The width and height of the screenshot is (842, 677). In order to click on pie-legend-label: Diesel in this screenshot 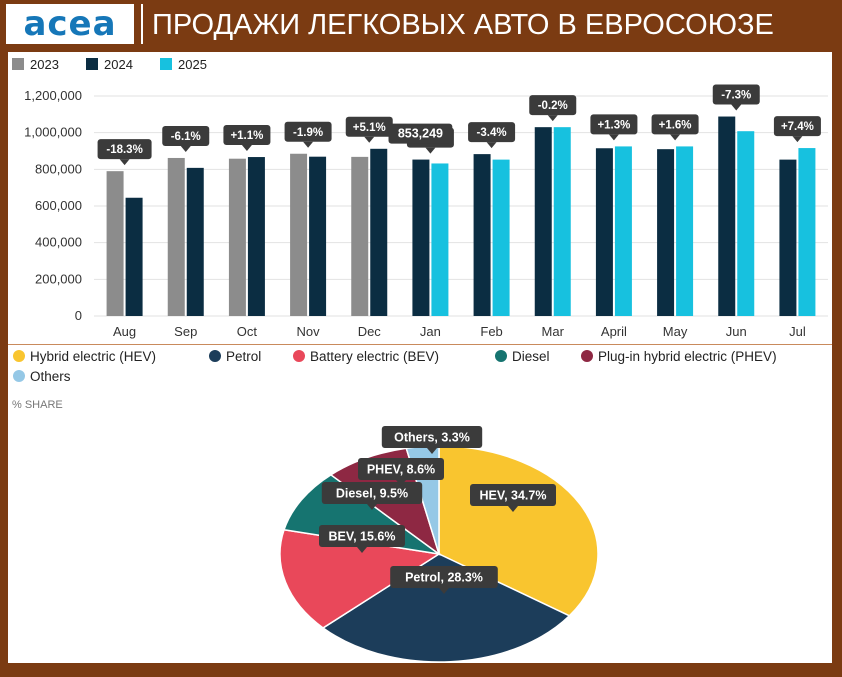, I will do `click(531, 356)`.